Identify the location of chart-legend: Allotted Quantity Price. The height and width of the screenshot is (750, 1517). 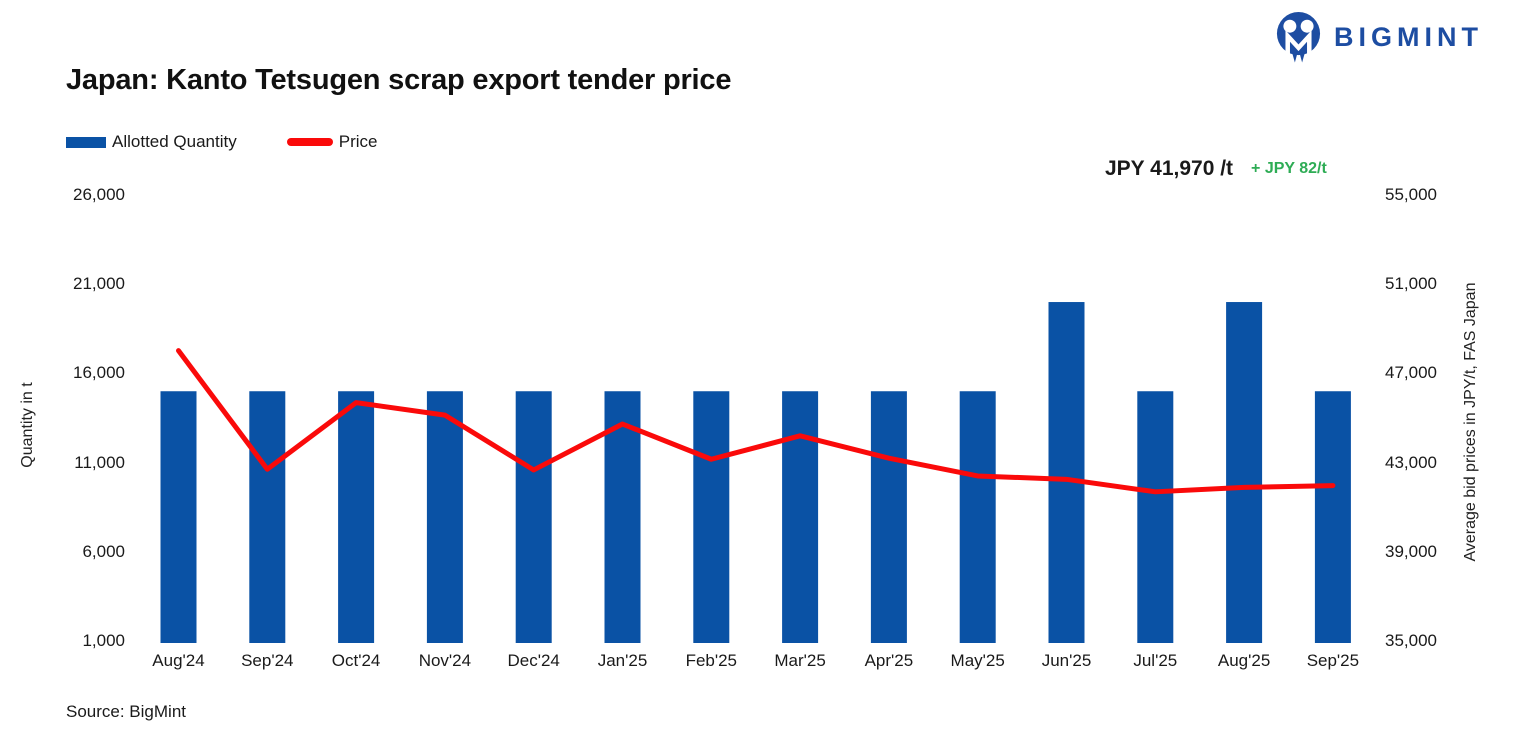
(221, 142).